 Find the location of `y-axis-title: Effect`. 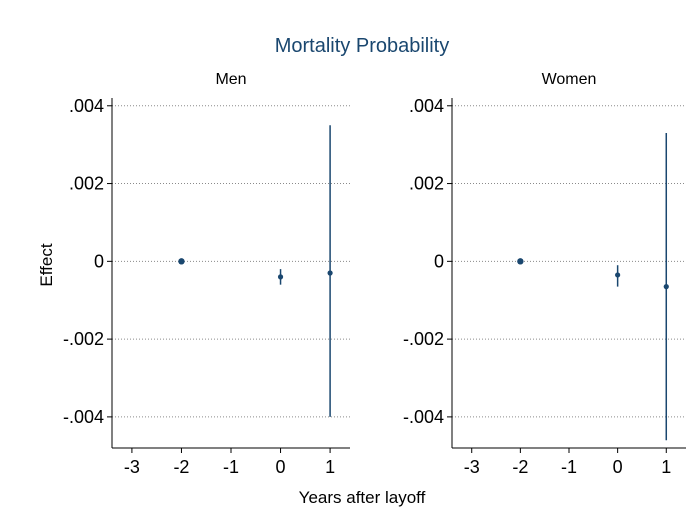

y-axis-title: Effect is located at coordinates (46, 264).